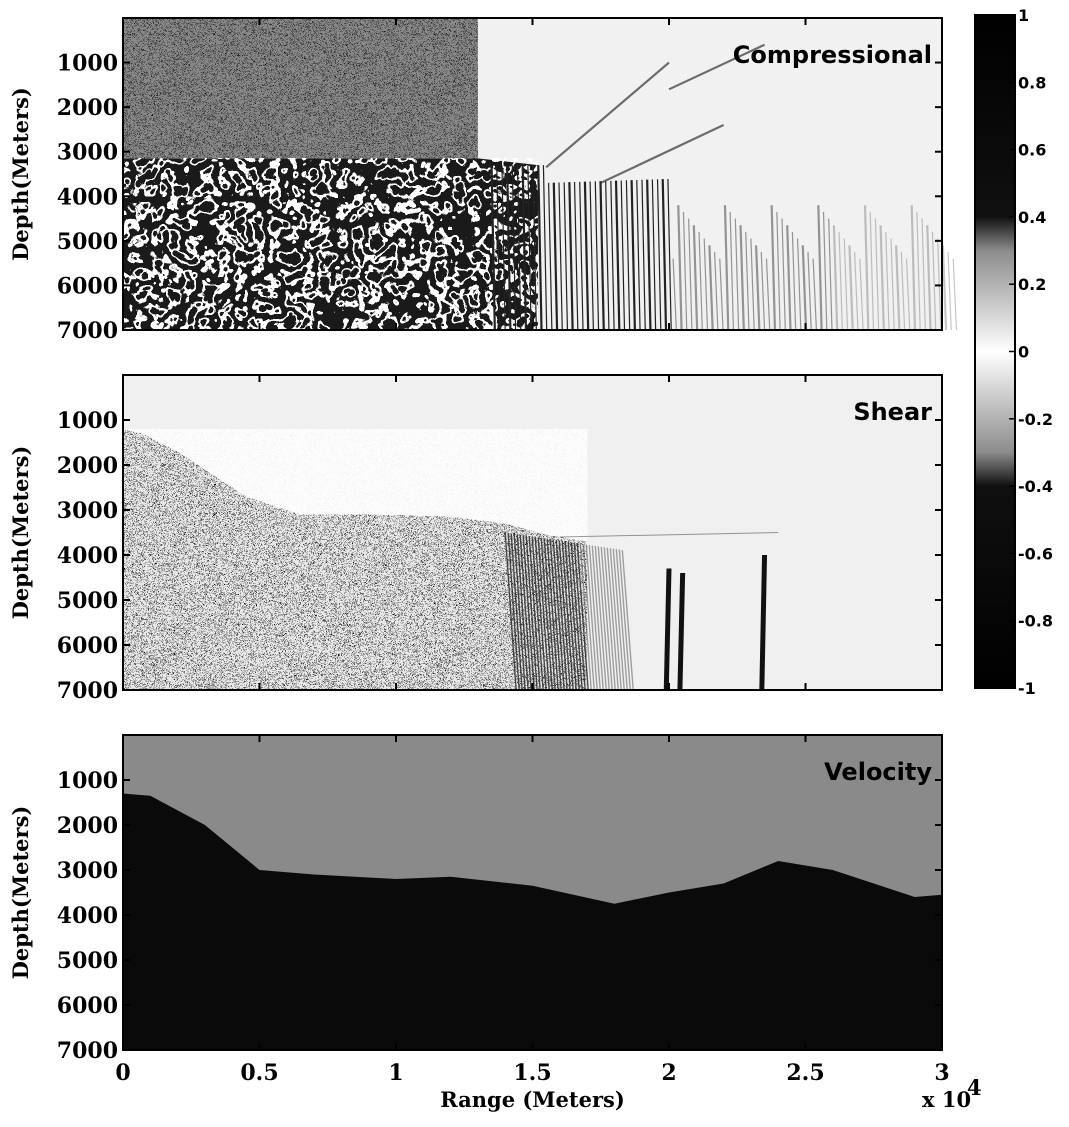  I want to click on x-exponent-power: 4, so click(974, 1087).